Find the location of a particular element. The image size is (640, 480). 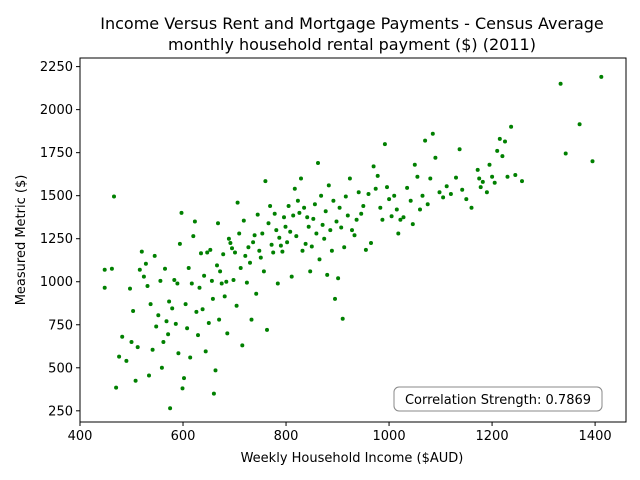

y-tick-label: 1000 is located at coordinates (56, 282).